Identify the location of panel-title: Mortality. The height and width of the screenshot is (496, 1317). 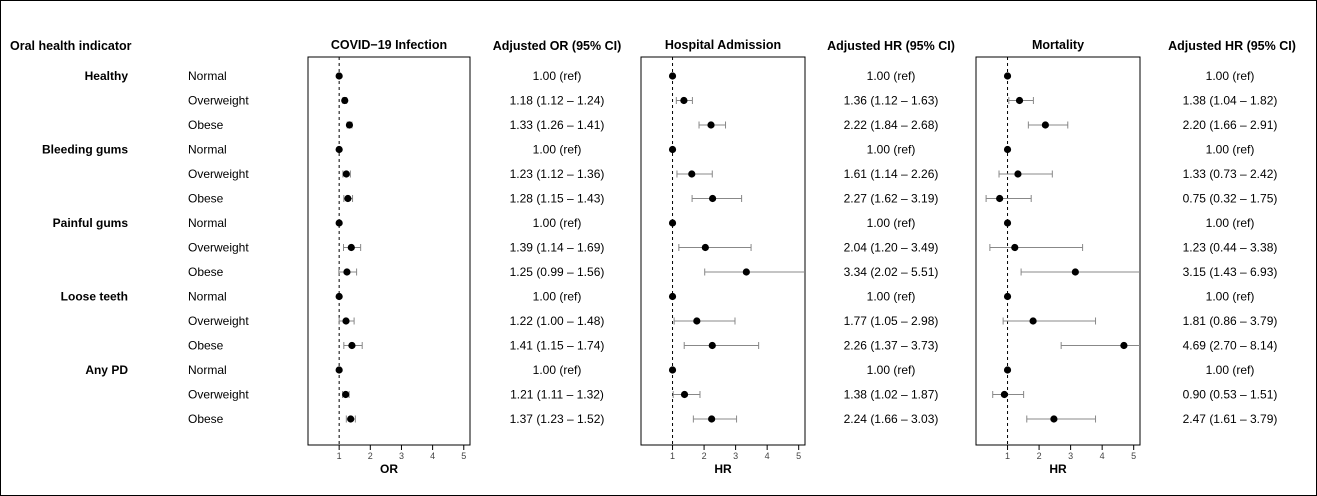
(1058, 45).